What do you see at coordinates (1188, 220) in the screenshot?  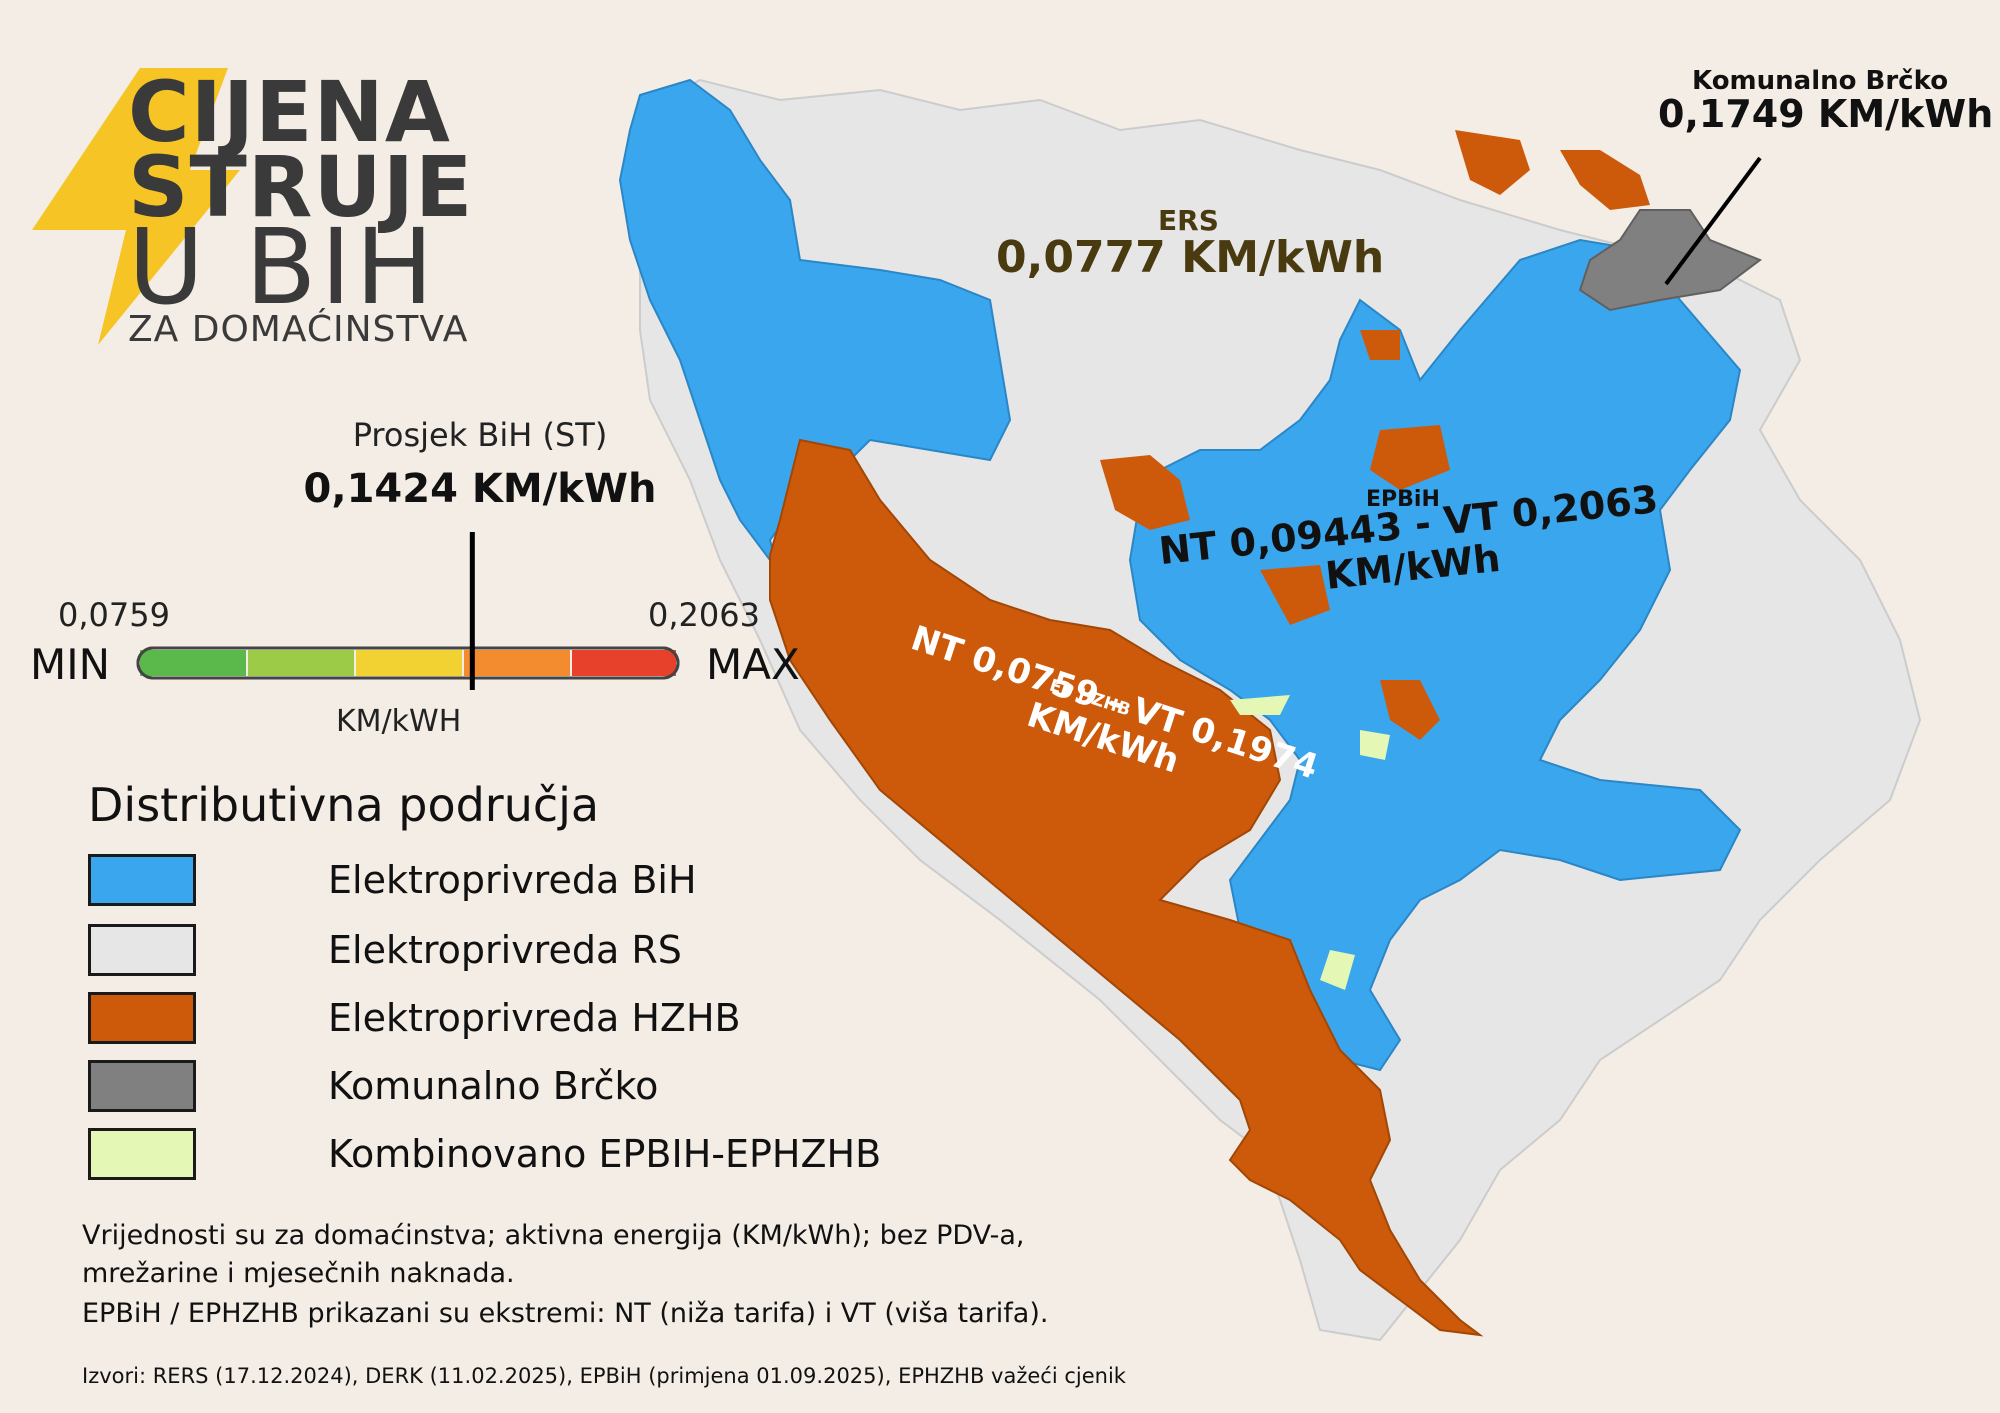 I see `ers-name-label: ERS` at bounding box center [1188, 220].